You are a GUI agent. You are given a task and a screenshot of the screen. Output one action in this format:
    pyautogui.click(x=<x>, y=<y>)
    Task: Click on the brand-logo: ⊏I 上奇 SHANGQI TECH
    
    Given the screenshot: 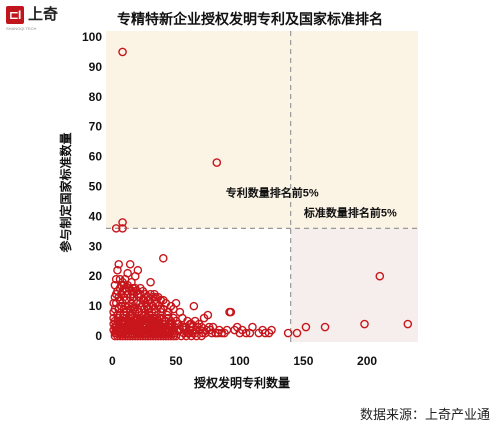 What is the action you would take?
    pyautogui.click(x=37, y=21)
    